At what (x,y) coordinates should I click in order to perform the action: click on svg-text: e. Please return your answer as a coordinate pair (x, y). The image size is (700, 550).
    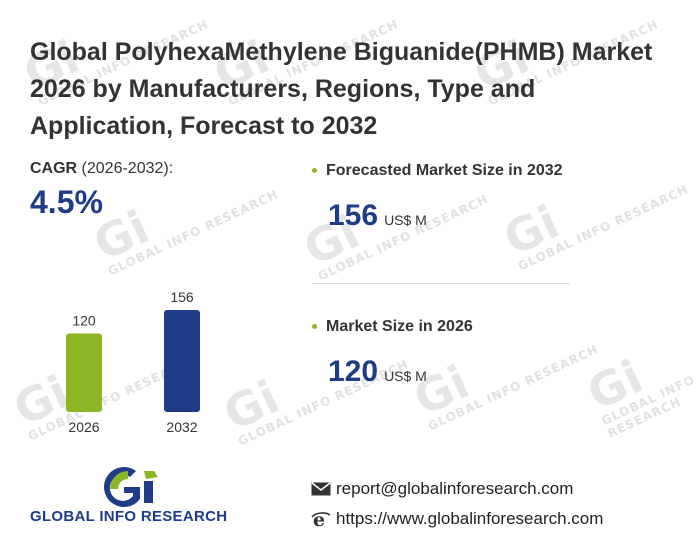
    Looking at the image, I should click on (319, 519).